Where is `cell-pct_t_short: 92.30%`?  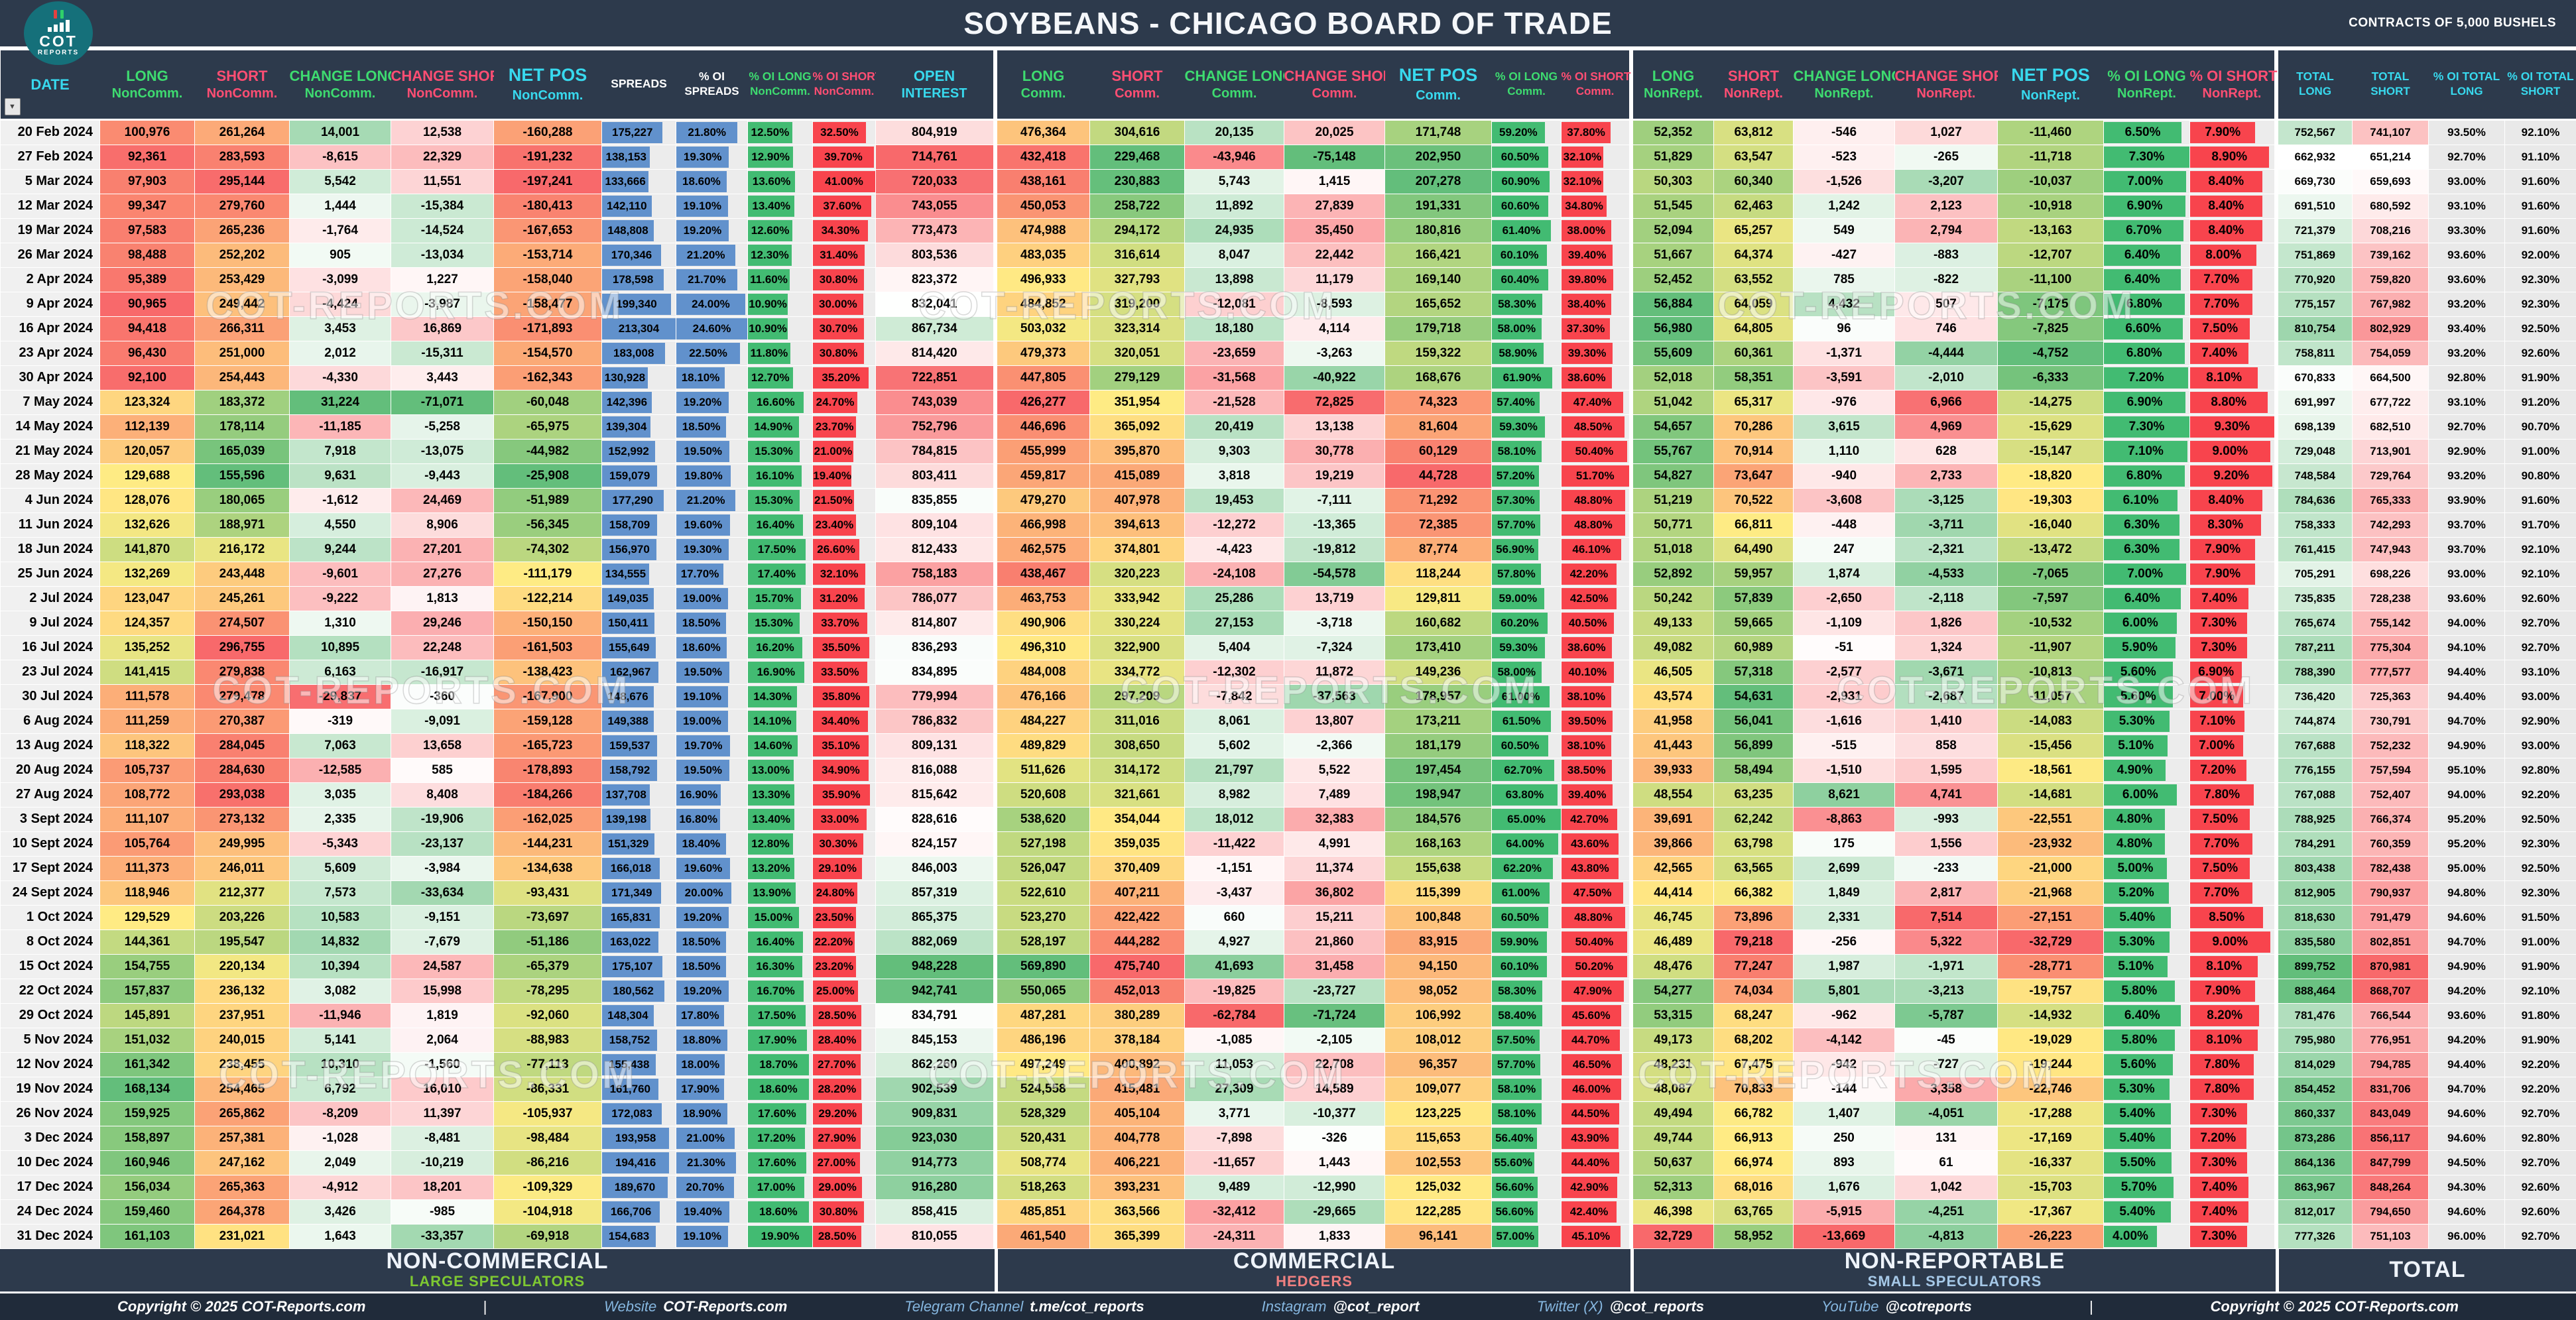
cell-pct_t_short: 92.30% is located at coordinates (2540, 892).